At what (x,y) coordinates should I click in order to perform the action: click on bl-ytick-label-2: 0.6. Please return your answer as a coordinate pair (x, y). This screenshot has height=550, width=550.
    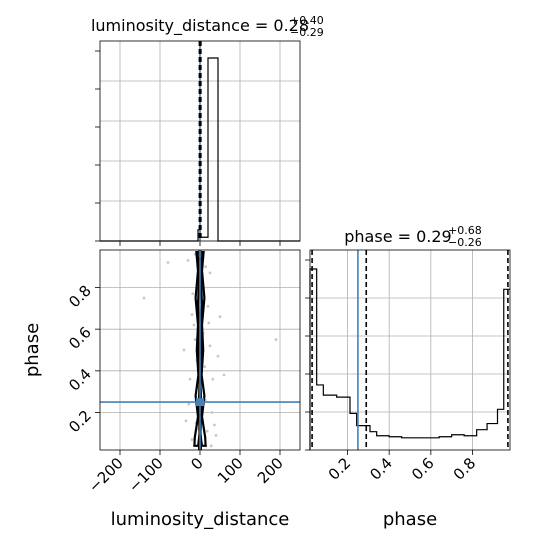
    Looking at the image, I should click on (80, 338).